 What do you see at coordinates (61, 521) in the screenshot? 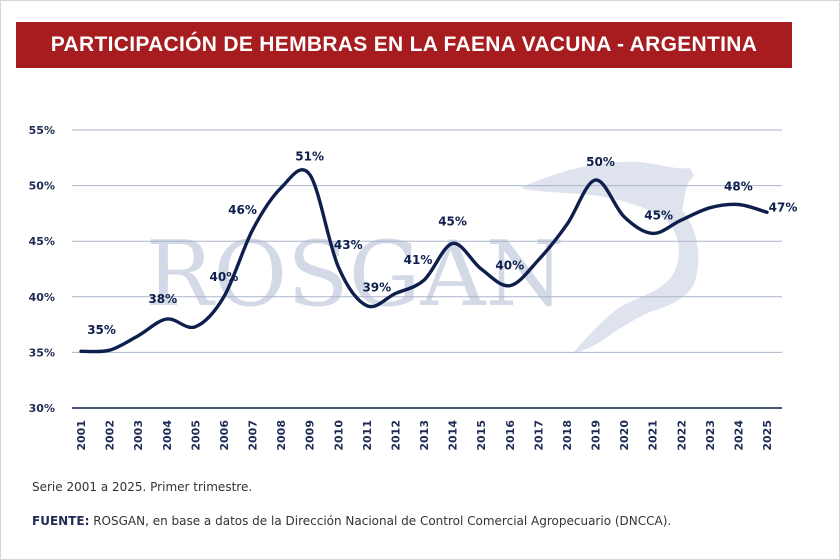
I see `source-label: FUENTE:` at bounding box center [61, 521].